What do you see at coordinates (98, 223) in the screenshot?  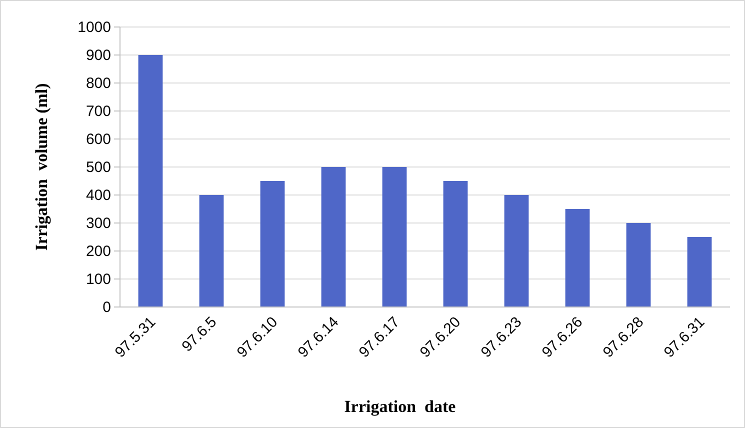 I see `y-tick-label: 300` at bounding box center [98, 223].